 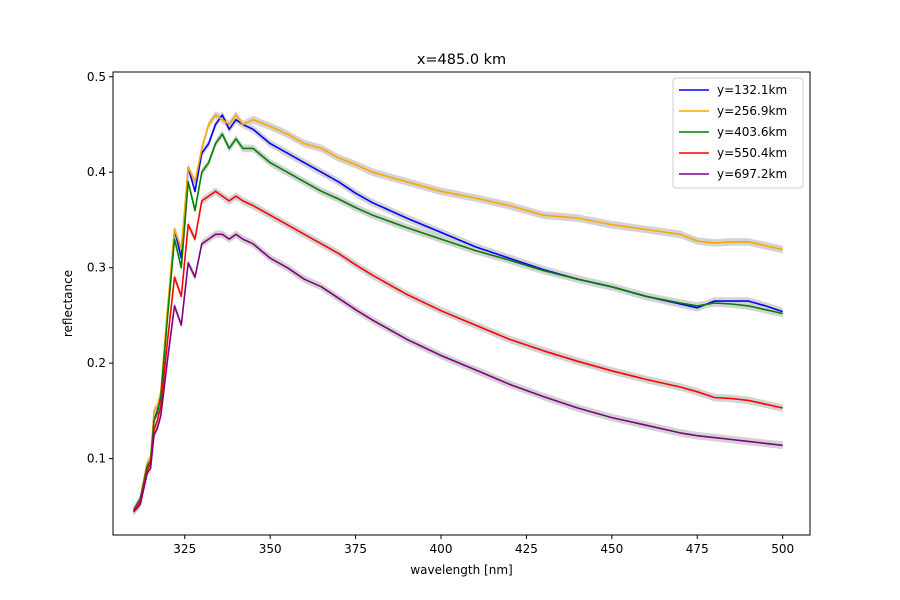 I want to click on x-tick-label: 375, so click(x=355, y=549).